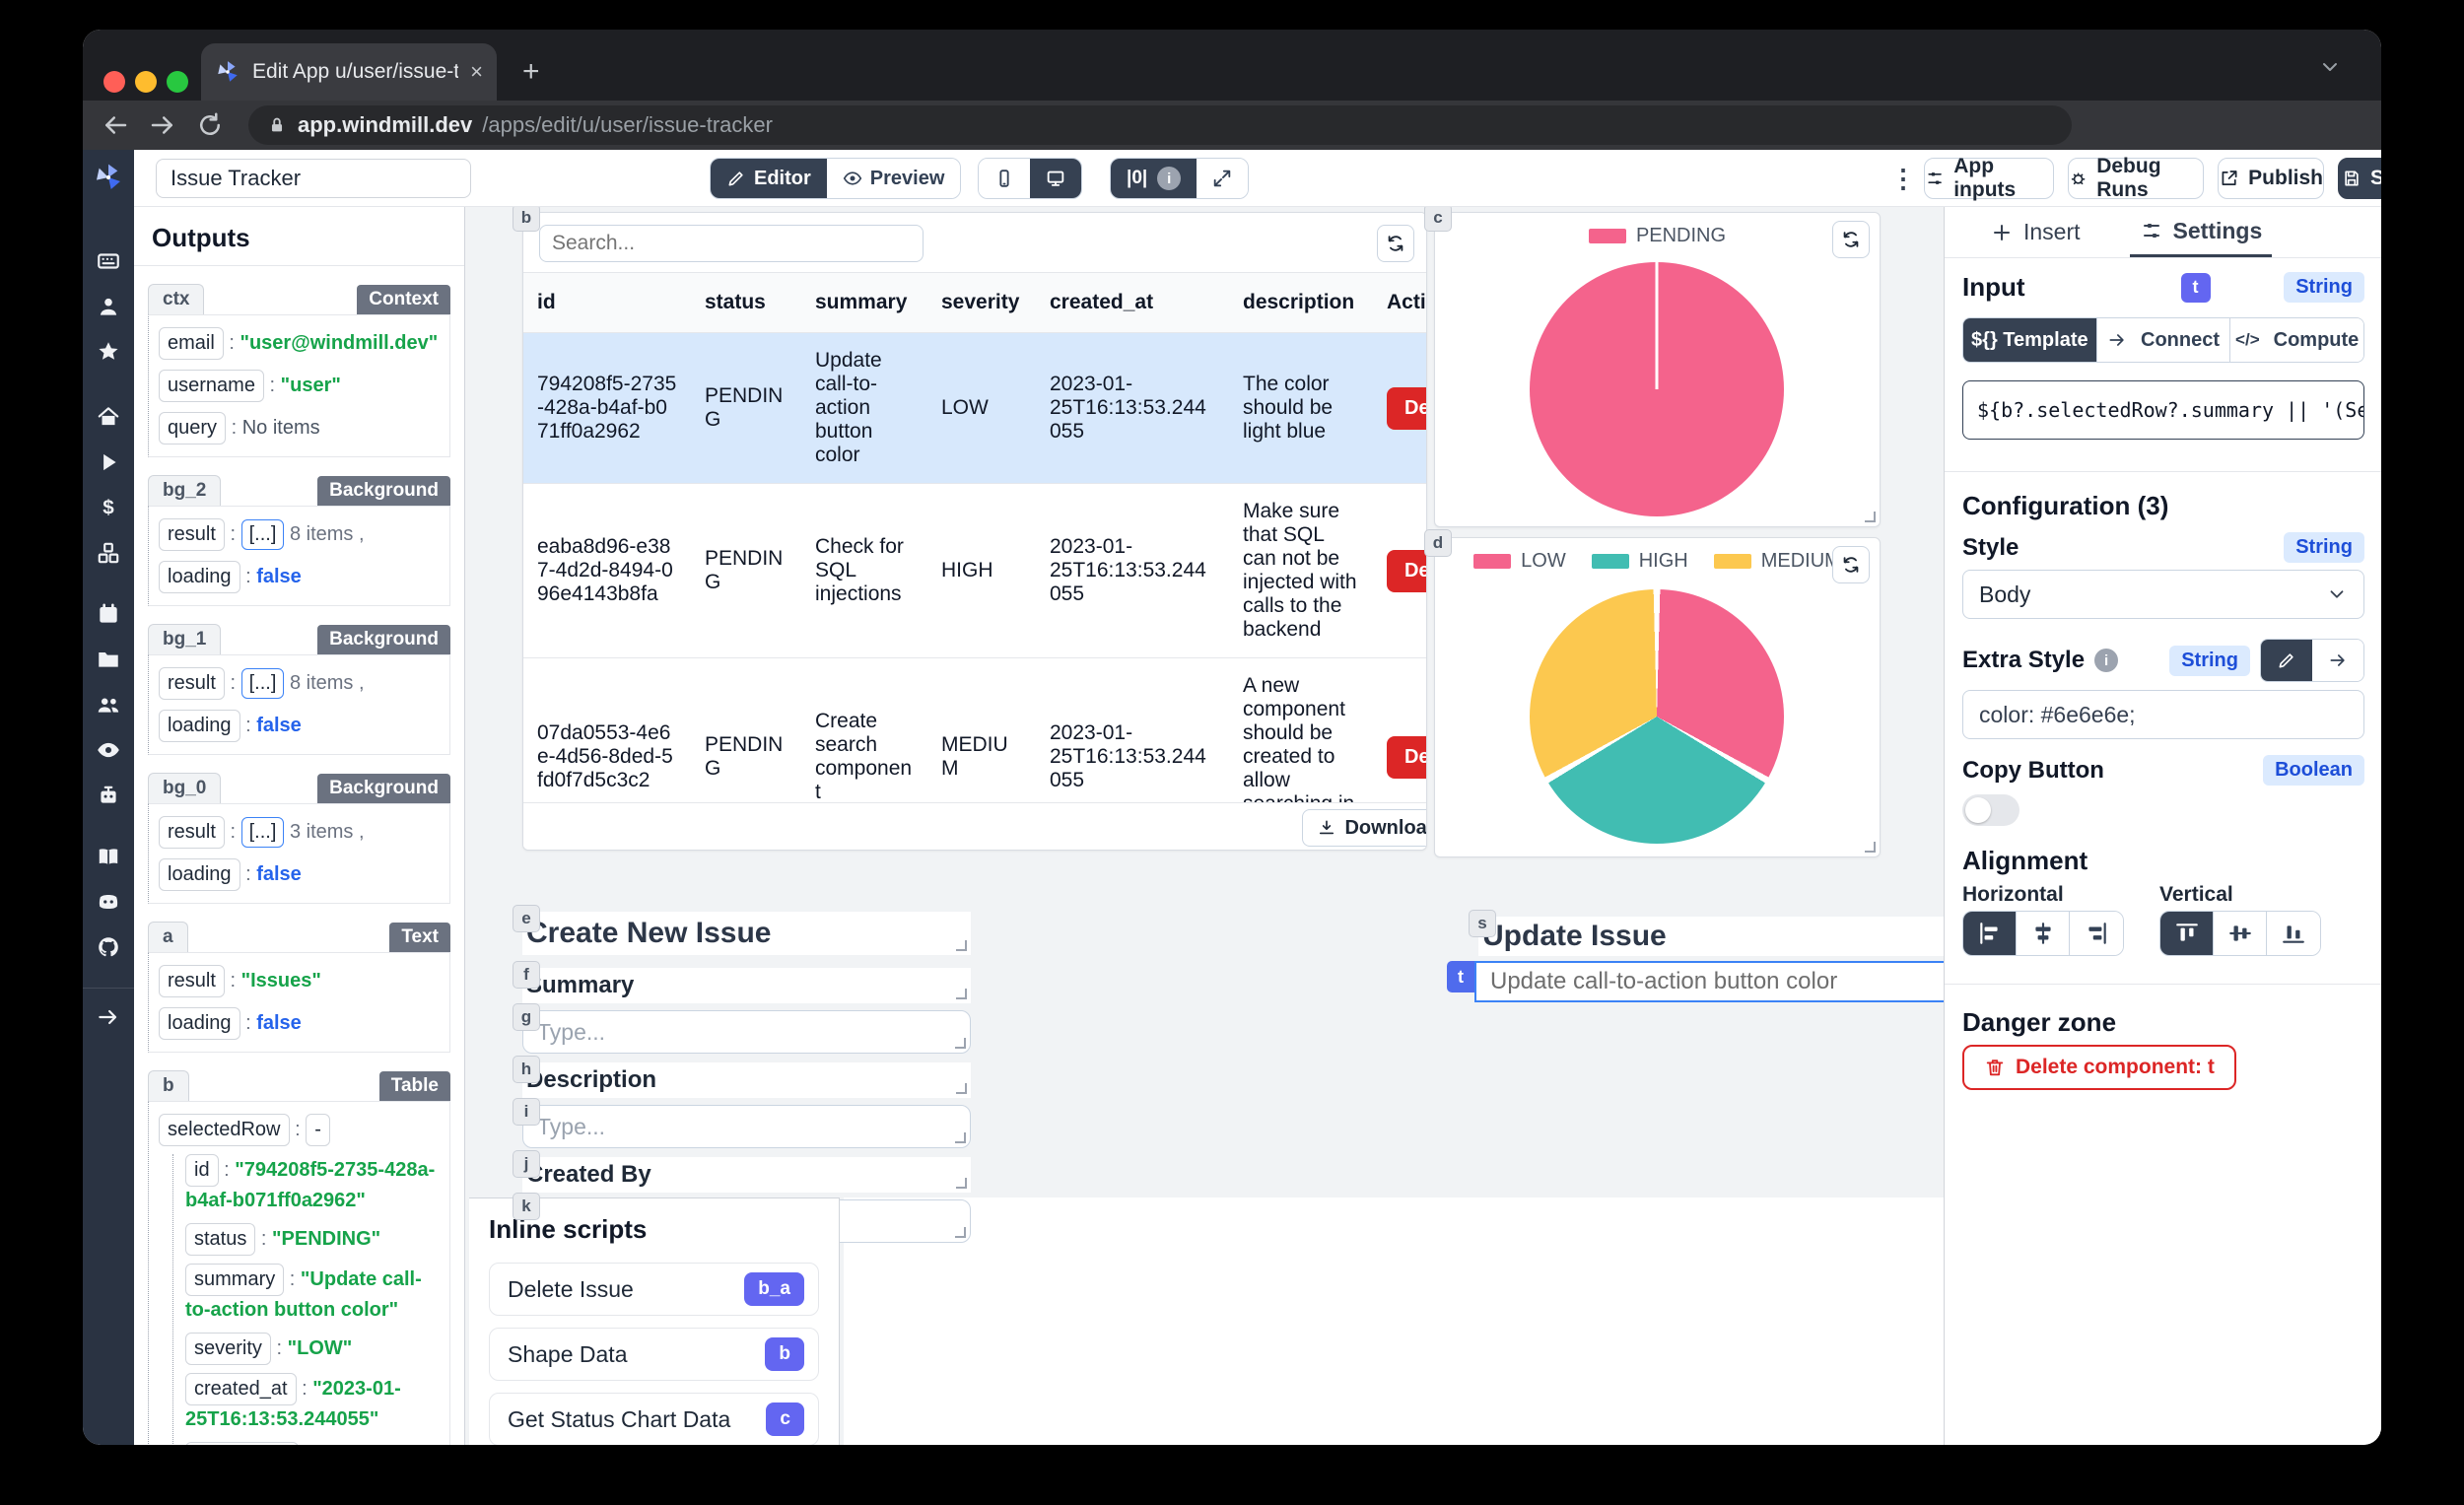 Image resolution: width=2464 pixels, height=1505 pixels. I want to click on table-column-header: created_at, so click(1132, 303).